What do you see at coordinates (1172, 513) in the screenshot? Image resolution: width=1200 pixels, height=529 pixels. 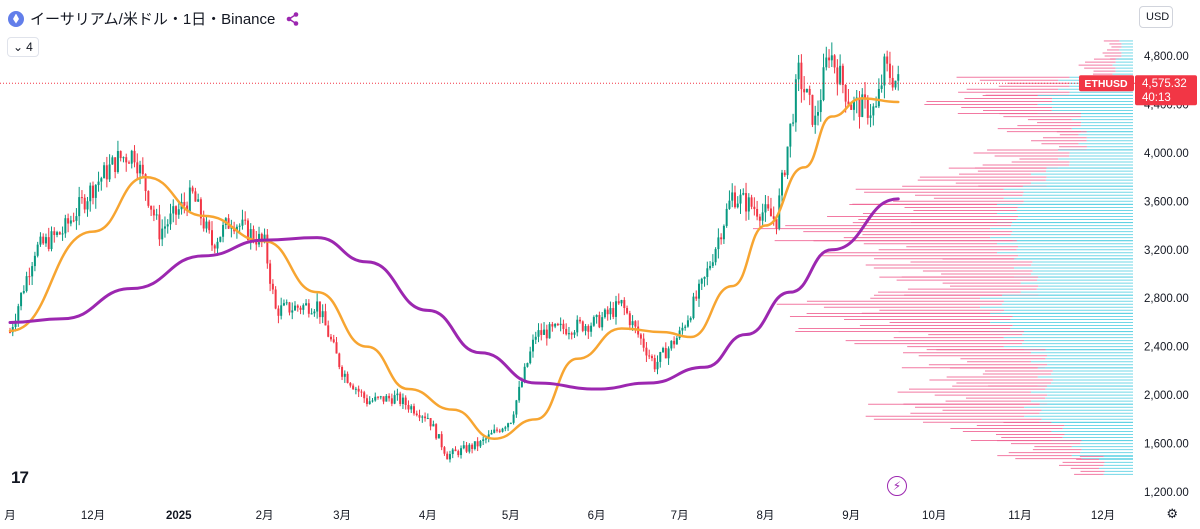 I see `gear-icon: ⚙` at bounding box center [1172, 513].